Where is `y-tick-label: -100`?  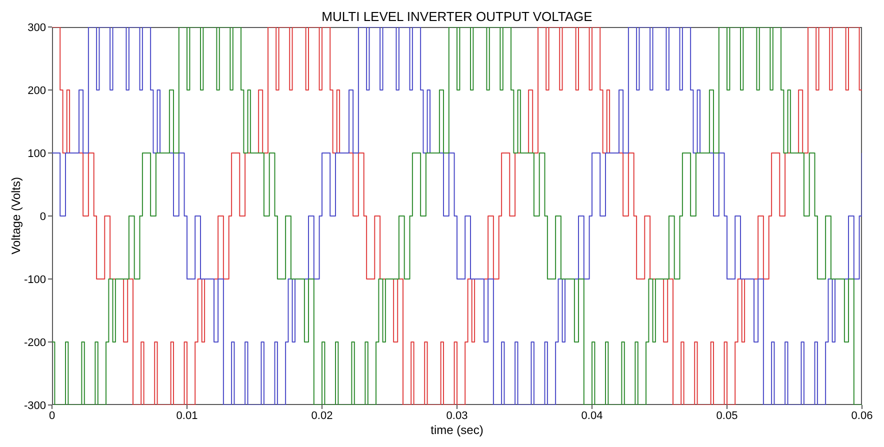 y-tick-label: -100 is located at coordinates (35, 280).